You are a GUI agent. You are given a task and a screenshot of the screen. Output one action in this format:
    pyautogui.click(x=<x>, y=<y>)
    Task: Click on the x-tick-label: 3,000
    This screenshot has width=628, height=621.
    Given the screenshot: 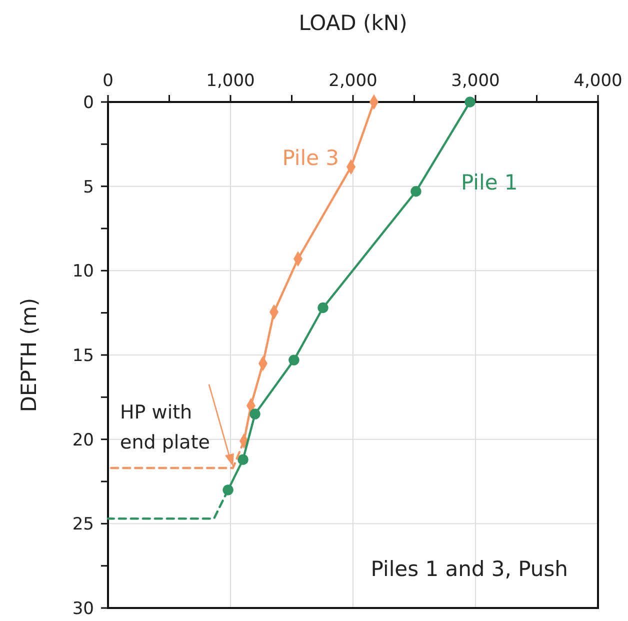 What is the action you would take?
    pyautogui.click(x=475, y=81)
    